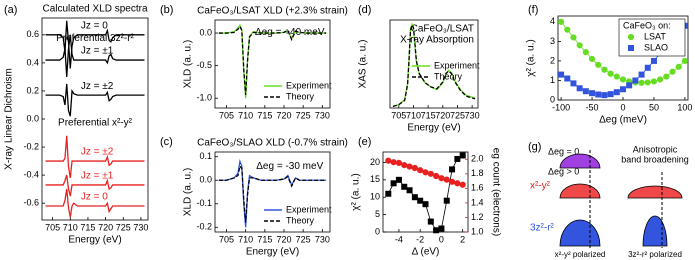  What do you see at coordinates (552, 21) in the screenshot?
I see `y-tick-label: 4` at bounding box center [552, 21].